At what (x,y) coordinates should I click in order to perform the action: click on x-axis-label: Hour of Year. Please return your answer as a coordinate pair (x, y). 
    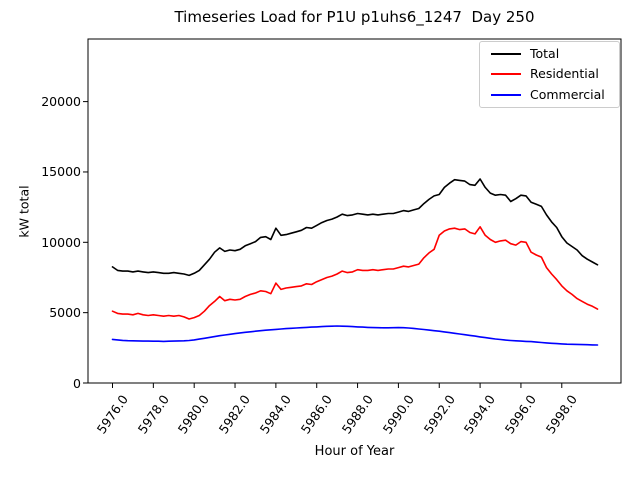
    Looking at the image, I should click on (354, 451).